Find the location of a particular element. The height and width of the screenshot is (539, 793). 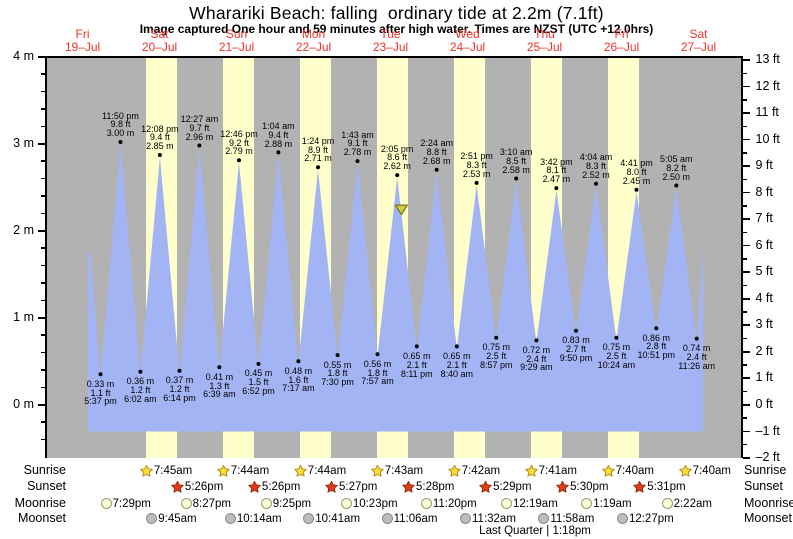

astro-time: 9:45am is located at coordinates (177, 518).